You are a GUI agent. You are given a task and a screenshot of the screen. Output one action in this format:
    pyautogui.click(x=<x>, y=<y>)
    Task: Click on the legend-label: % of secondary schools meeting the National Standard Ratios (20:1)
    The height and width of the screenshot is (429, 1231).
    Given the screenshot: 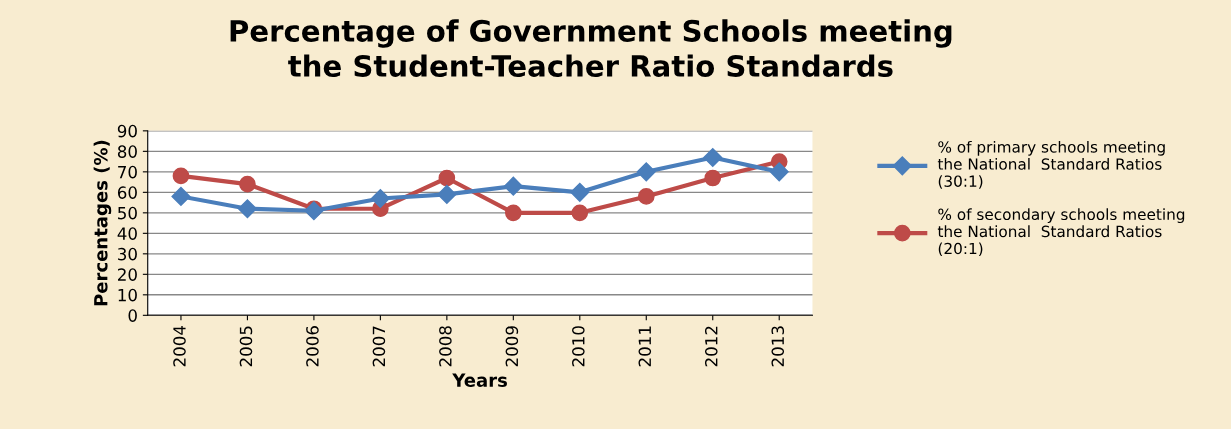 What is the action you would take?
    pyautogui.click(x=1061, y=232)
    